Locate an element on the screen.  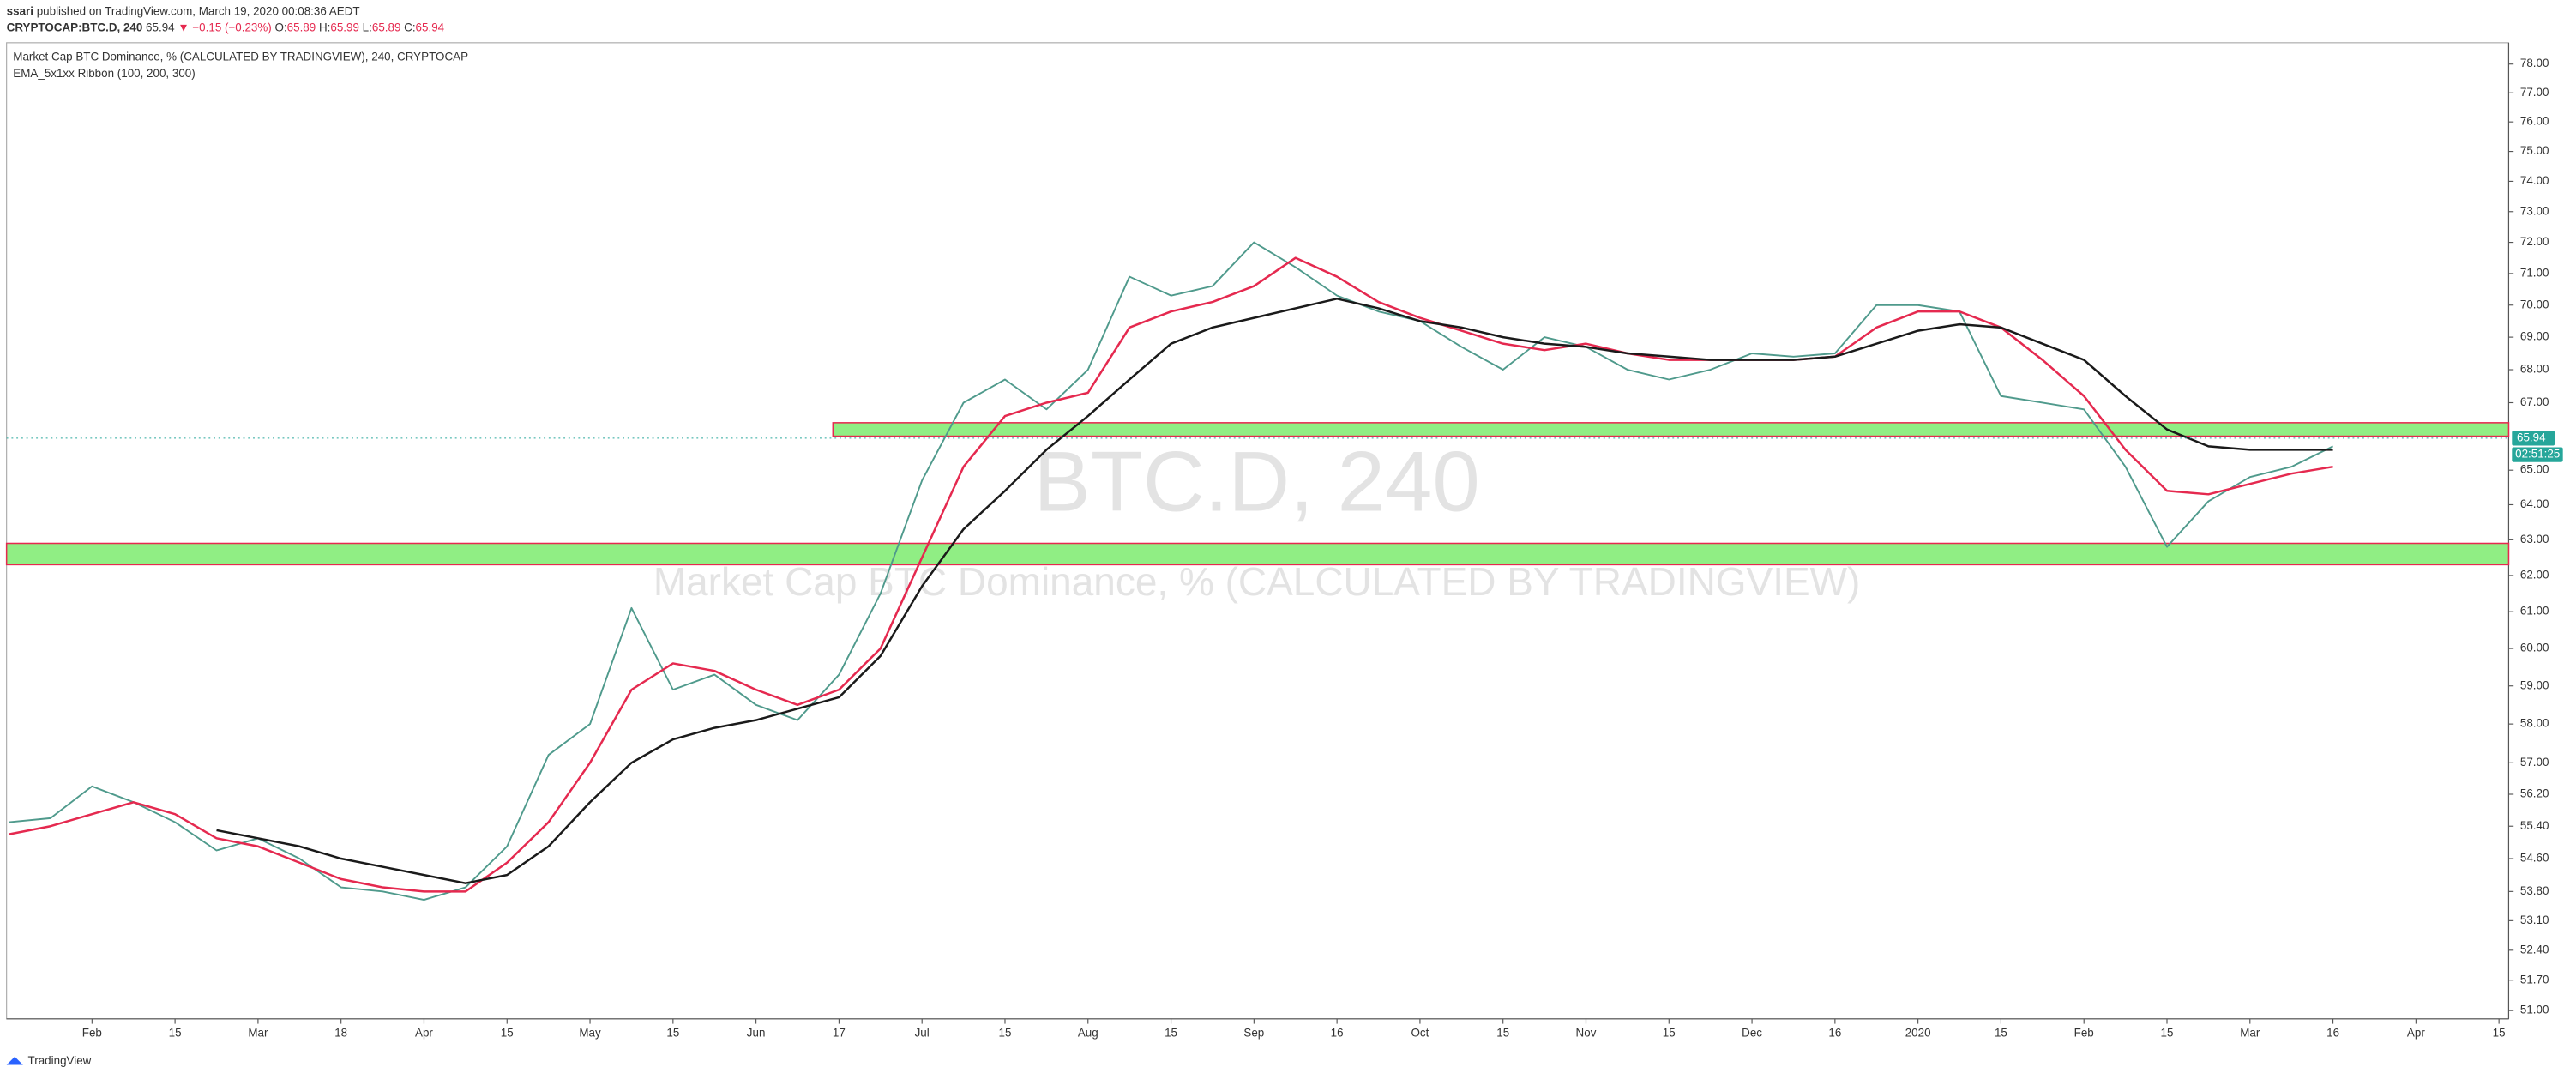
y-tick-label: 71.00 is located at coordinates (2534, 272).